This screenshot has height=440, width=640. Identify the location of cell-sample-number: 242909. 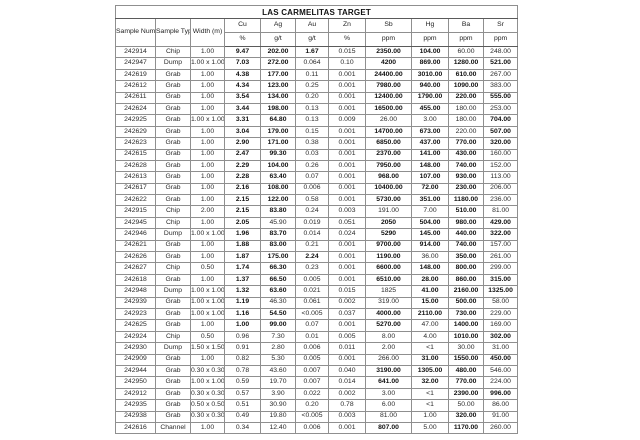
(135, 359).